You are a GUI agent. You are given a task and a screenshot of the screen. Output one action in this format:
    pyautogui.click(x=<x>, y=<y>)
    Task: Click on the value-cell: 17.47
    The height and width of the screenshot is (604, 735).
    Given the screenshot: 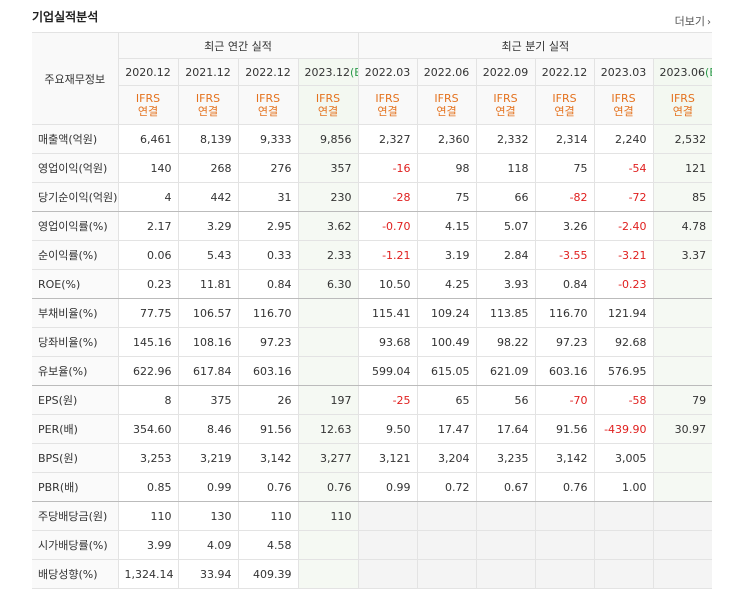 What is the action you would take?
    pyautogui.click(x=446, y=429)
    